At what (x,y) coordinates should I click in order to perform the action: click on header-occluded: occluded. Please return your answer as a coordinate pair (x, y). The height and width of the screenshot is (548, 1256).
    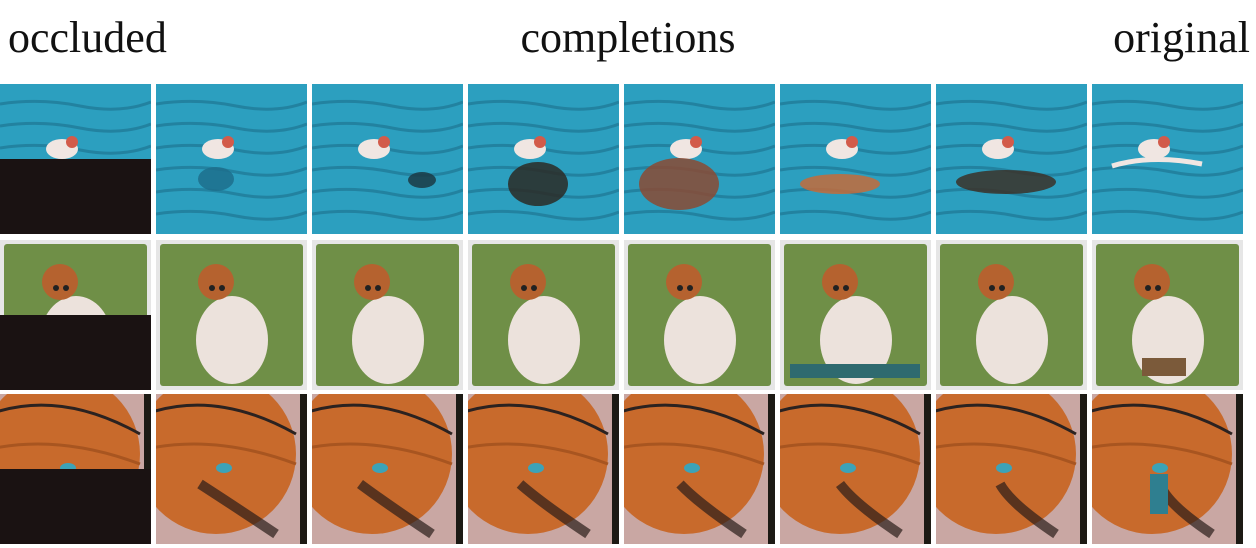
    Looking at the image, I should click on (87, 37).